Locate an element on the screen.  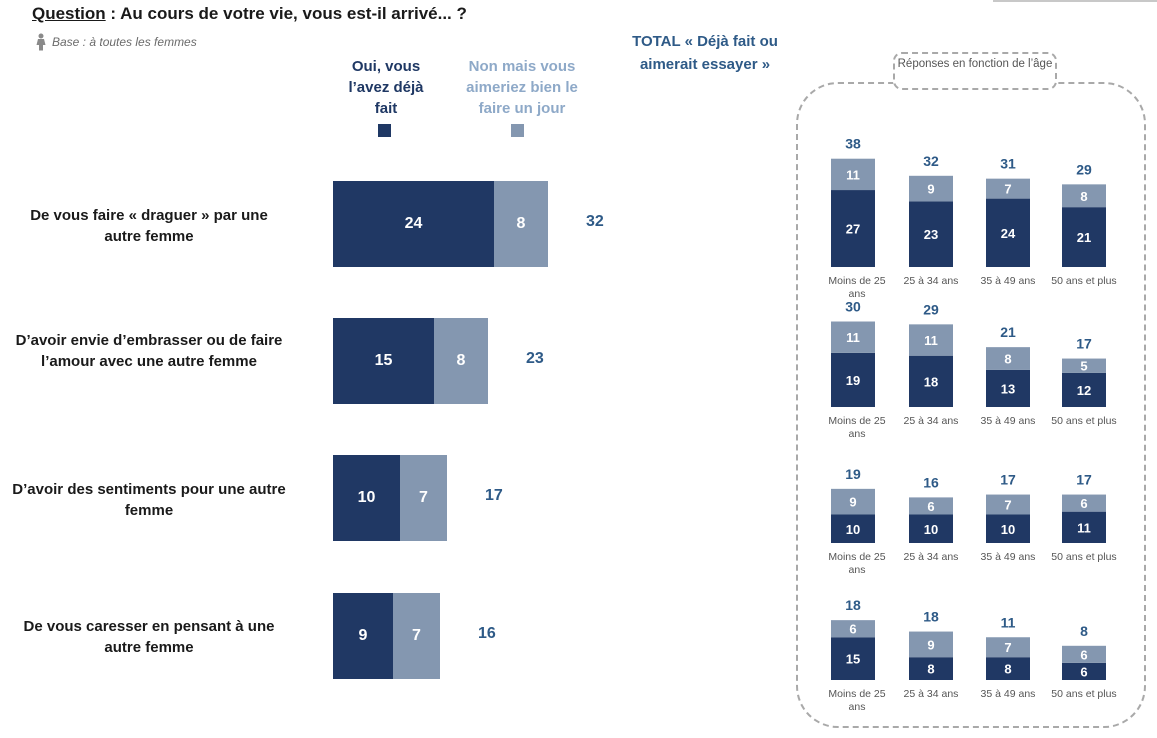
age-value-done-1-4: 21 is located at coordinates (1084, 237).